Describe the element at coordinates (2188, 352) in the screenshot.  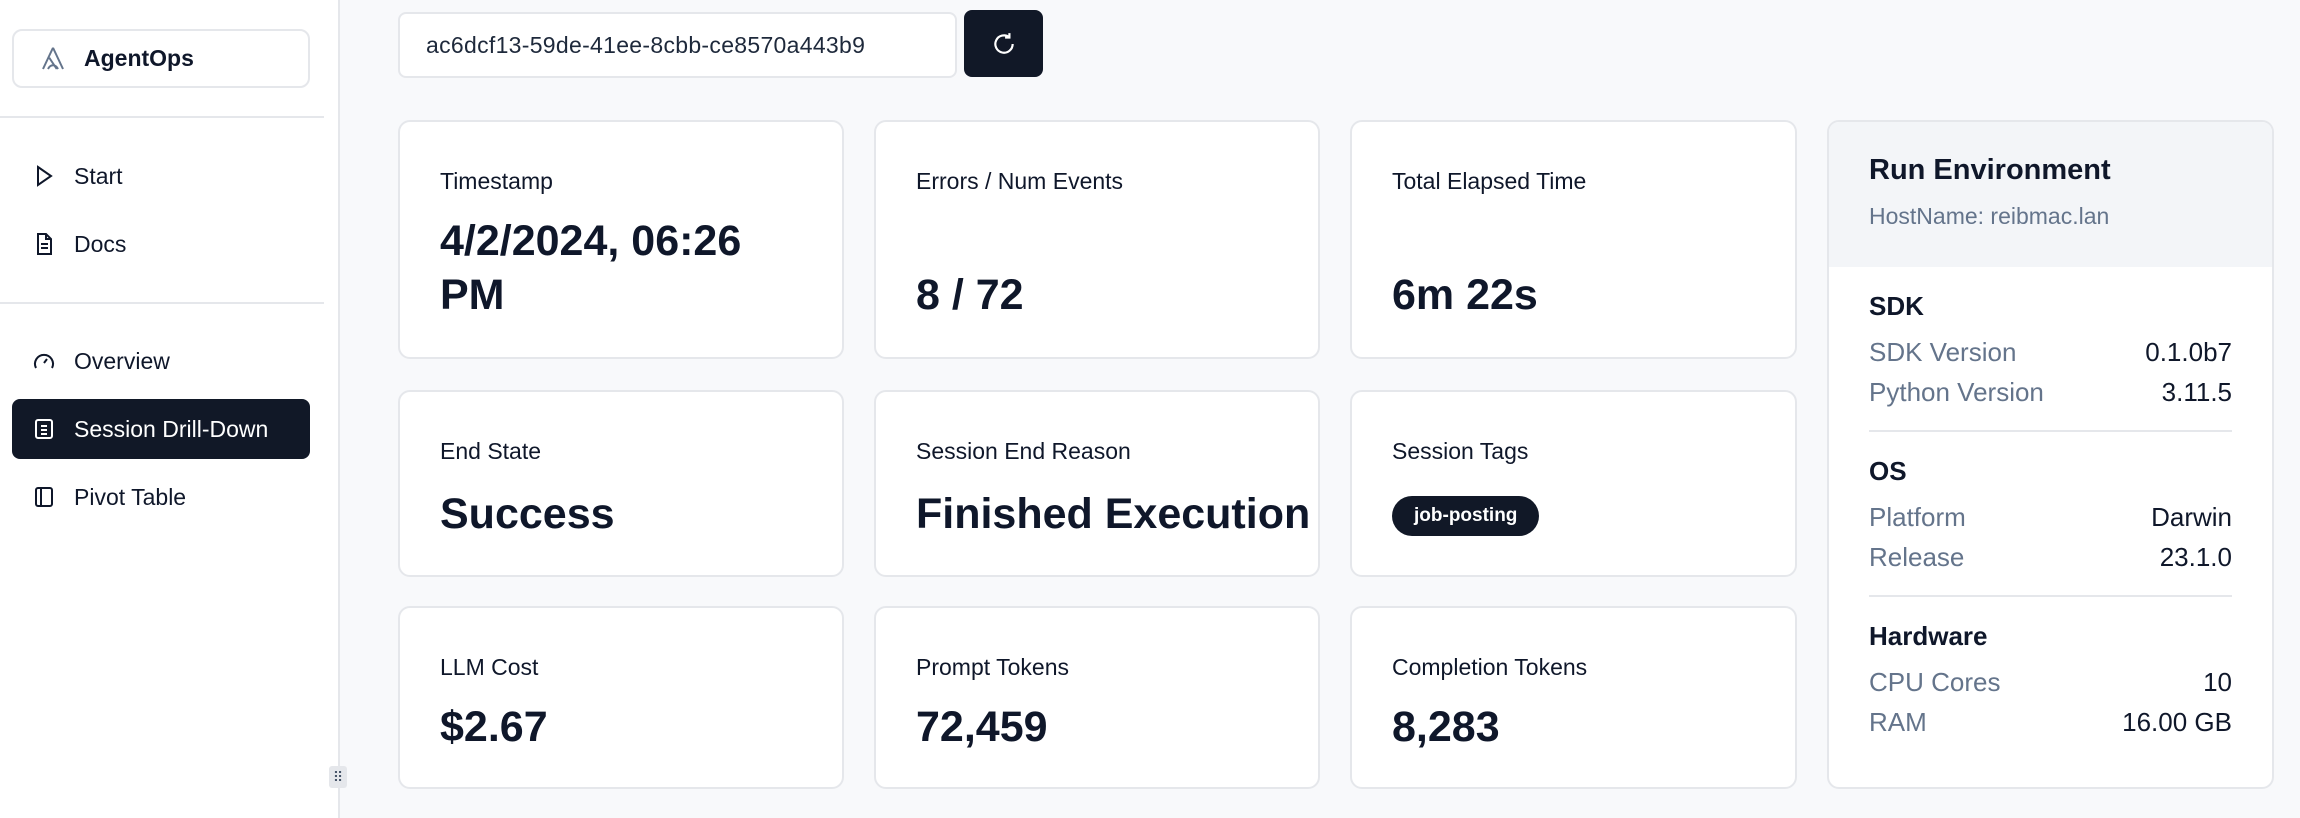
I see `env-value: 0.1.0b7` at that location.